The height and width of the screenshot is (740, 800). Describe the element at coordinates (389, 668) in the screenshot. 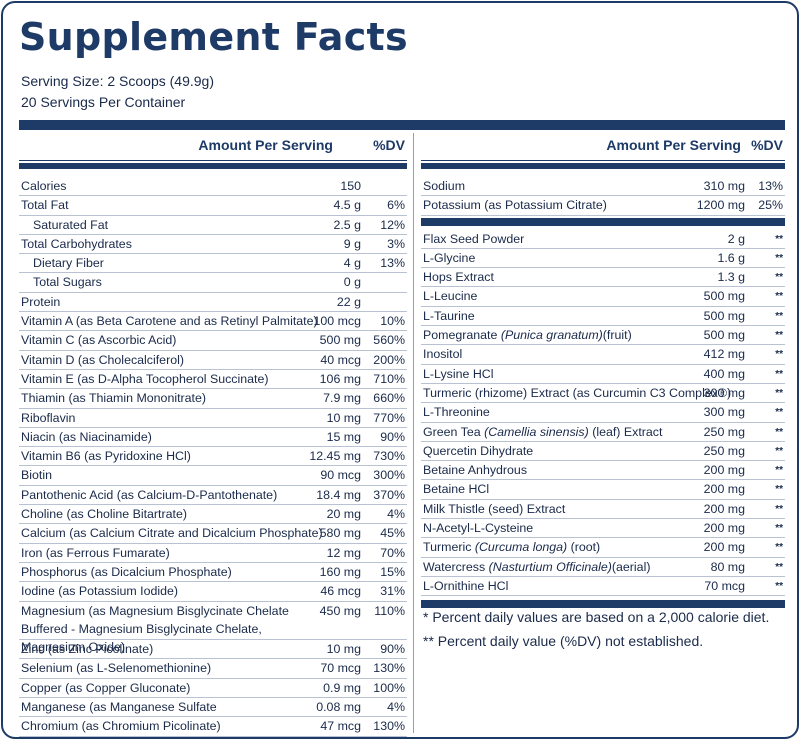

I see `nutrient-dv: 130%` at that location.